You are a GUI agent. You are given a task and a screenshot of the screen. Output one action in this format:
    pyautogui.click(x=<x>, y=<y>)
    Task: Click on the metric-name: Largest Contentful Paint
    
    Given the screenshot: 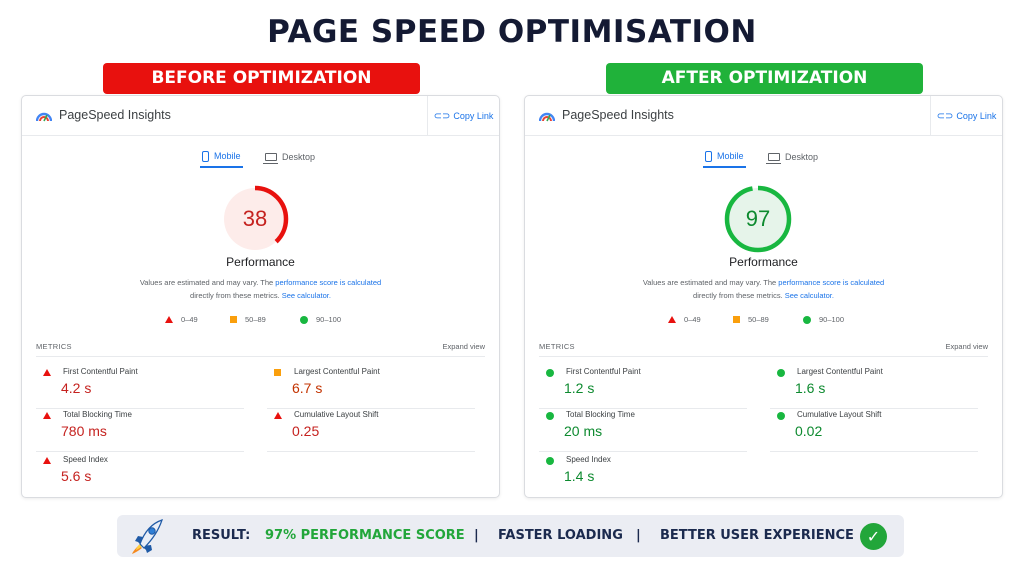 What is the action you would take?
    pyautogui.click(x=840, y=371)
    